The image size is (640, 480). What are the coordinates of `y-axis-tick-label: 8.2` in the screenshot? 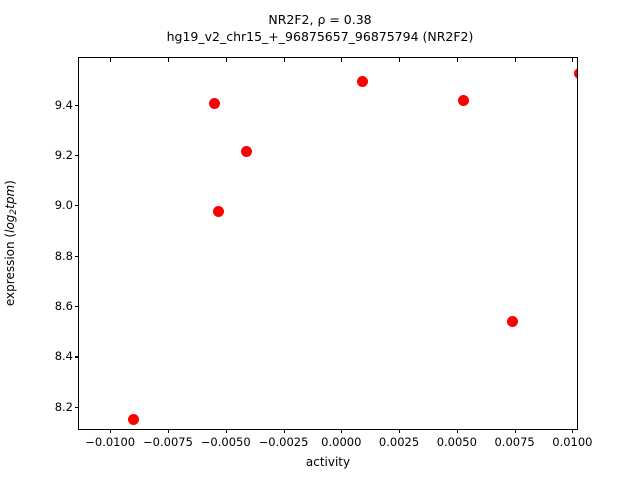 It's located at (63, 406).